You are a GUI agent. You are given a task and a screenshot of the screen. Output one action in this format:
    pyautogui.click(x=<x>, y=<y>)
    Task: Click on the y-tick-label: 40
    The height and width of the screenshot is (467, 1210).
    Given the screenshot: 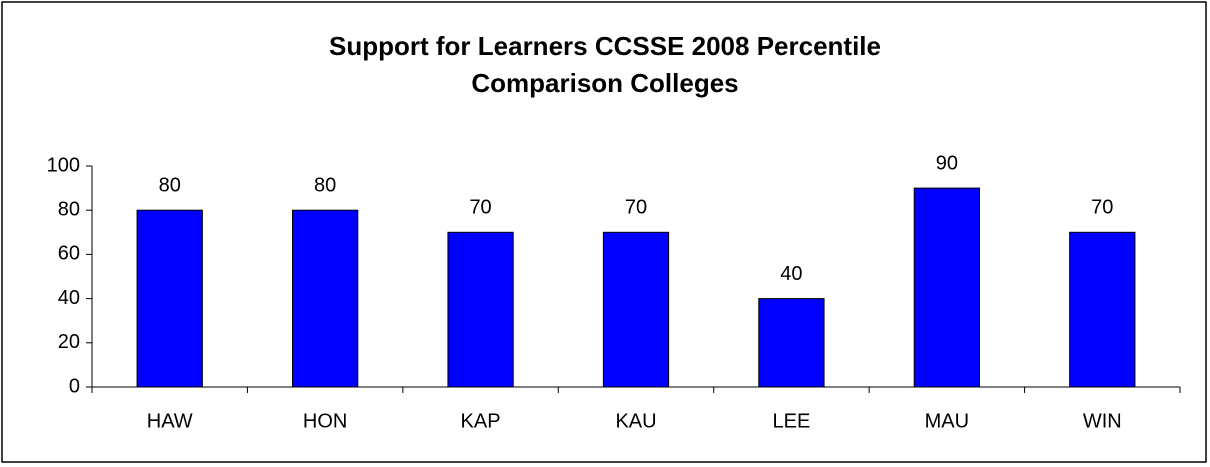 What is the action you would take?
    pyautogui.click(x=69, y=298)
    